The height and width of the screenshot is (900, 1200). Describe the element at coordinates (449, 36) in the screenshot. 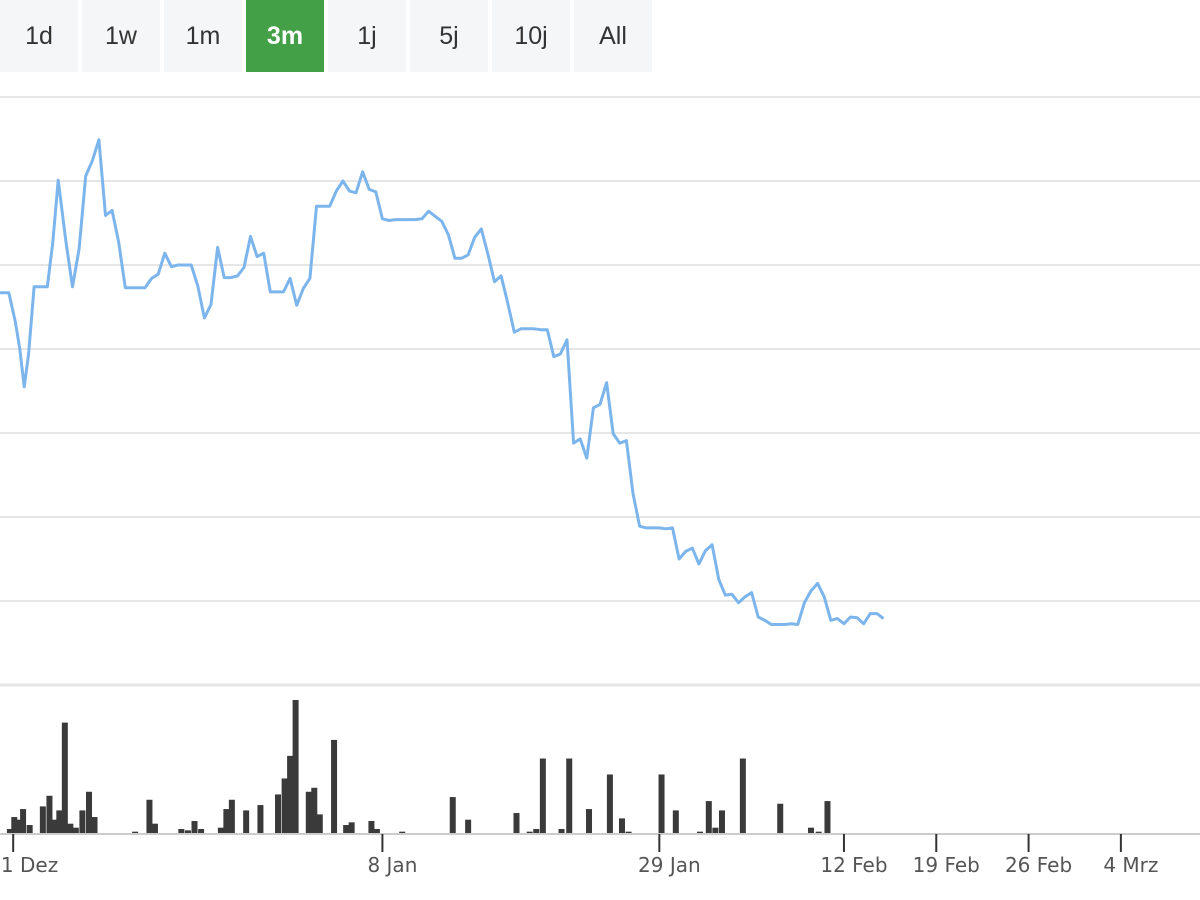

I see `range-button-5j: 5j` at that location.